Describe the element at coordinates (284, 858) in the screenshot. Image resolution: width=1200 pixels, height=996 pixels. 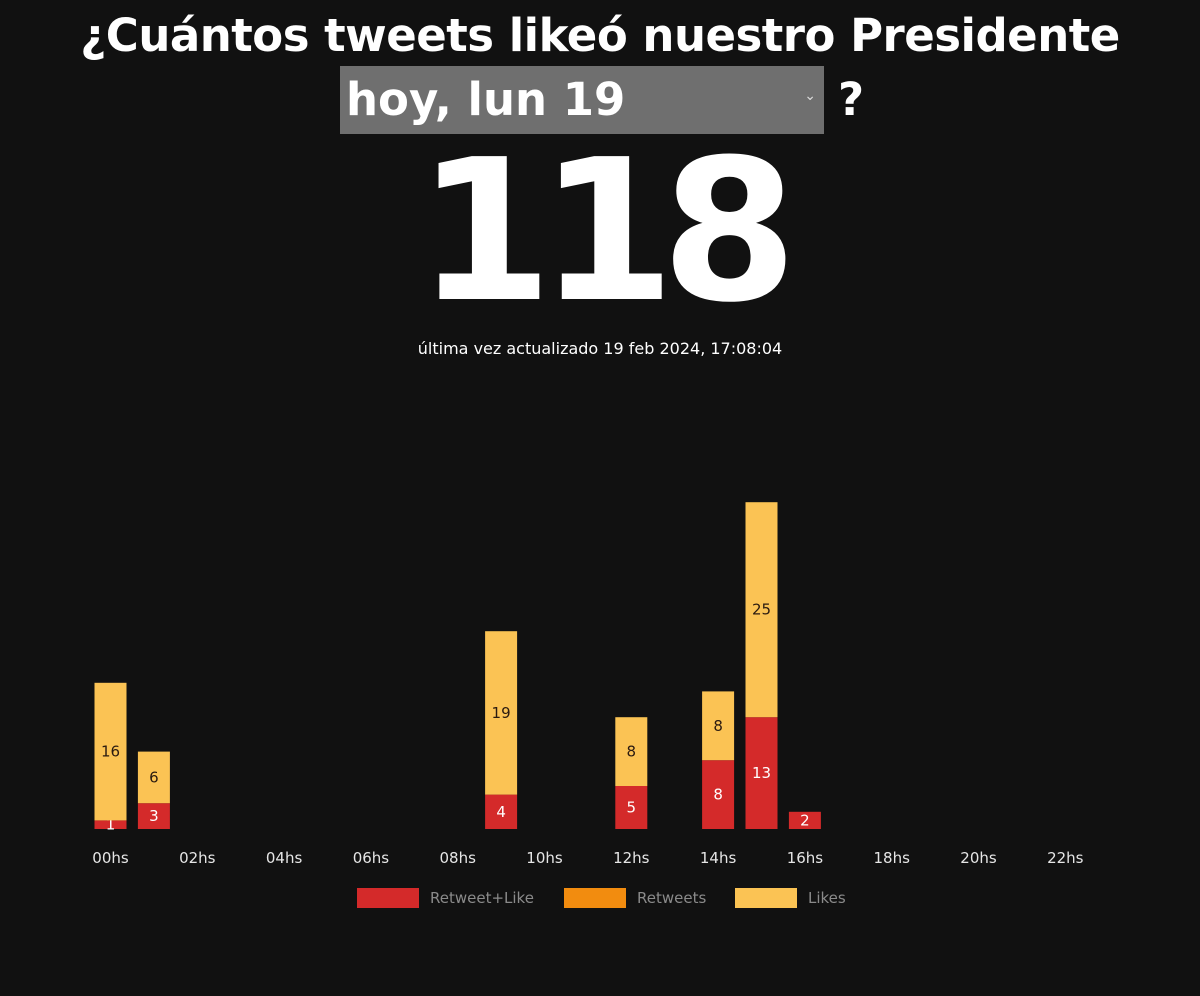
I see `x-tick-label: 04hs` at that location.